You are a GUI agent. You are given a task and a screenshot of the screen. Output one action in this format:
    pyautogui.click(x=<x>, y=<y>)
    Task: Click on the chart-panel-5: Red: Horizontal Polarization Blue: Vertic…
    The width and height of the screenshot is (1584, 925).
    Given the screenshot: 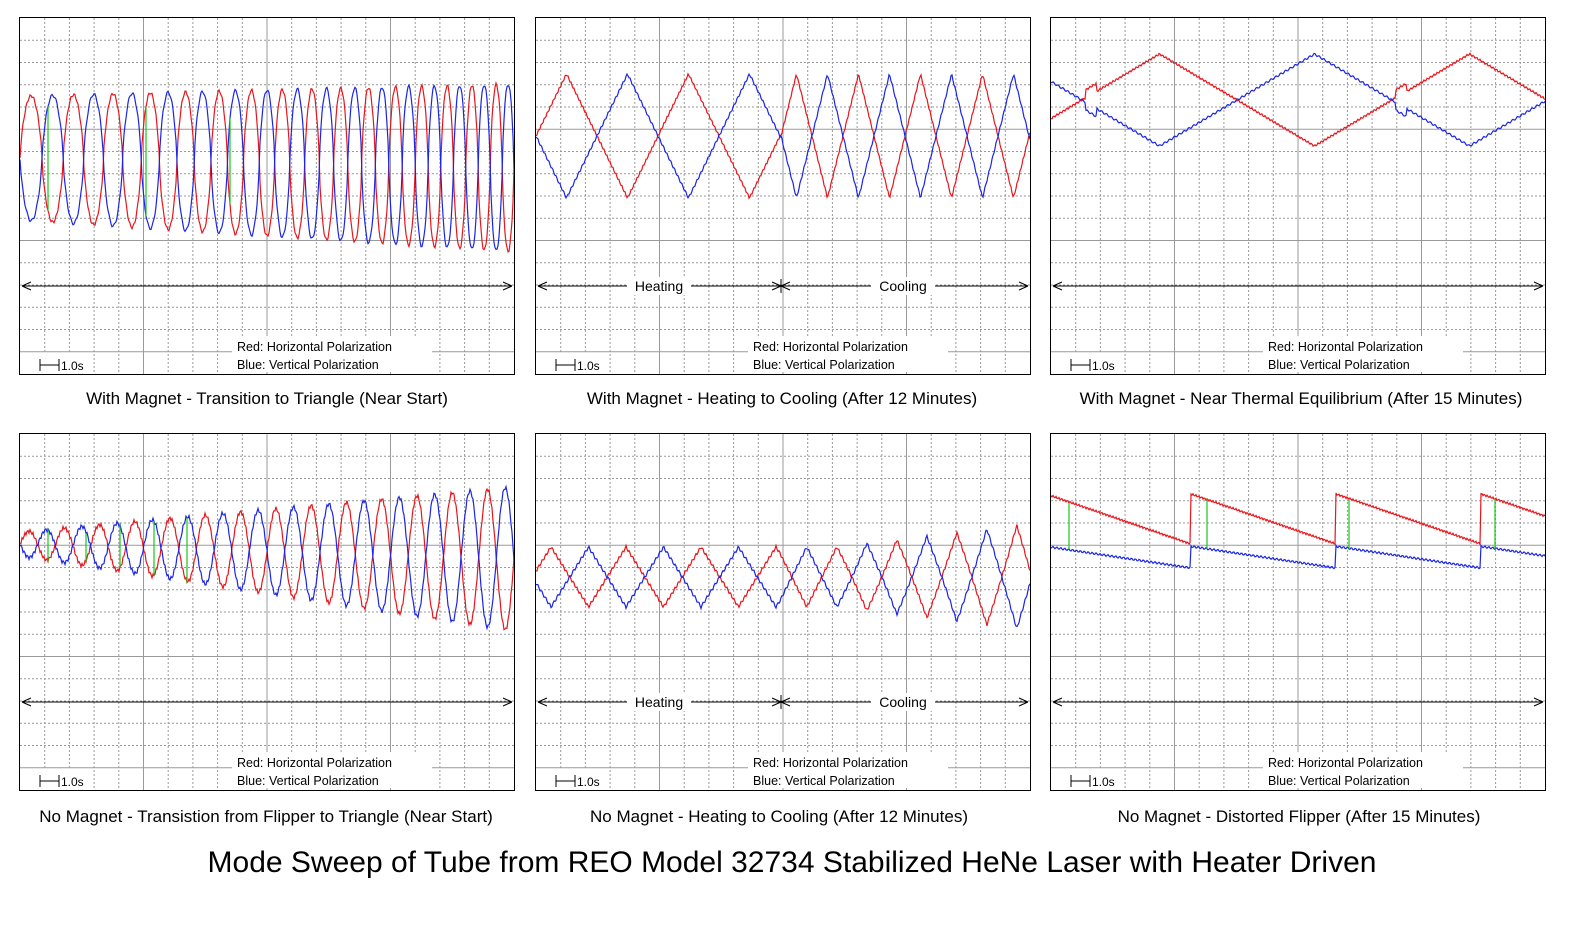 What is the action you would take?
    pyautogui.click(x=1298, y=612)
    